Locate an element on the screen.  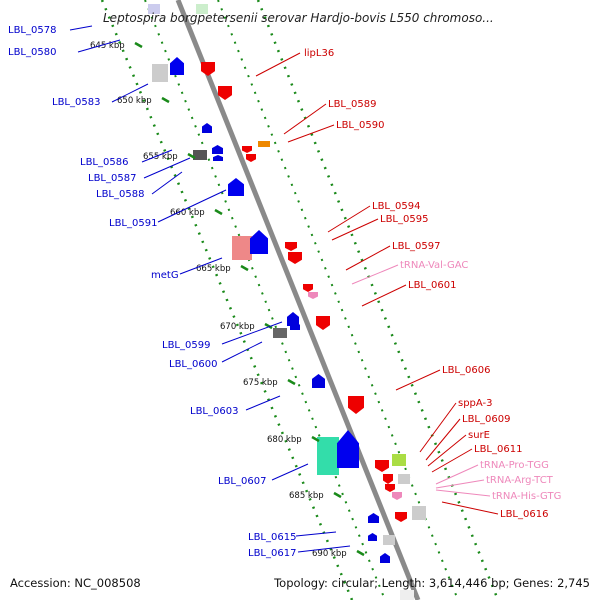
feature-label-text: LBL_0600 is located at coordinates (193, 364).